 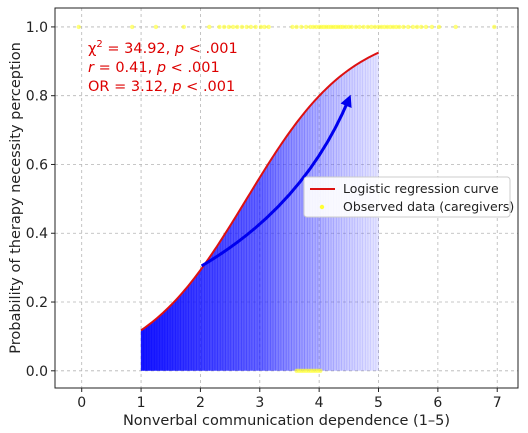 What do you see at coordinates (161, 87) in the screenshot?
I see `annotation-odds-ratio: OR = 3.12, p < .001` at bounding box center [161, 87].